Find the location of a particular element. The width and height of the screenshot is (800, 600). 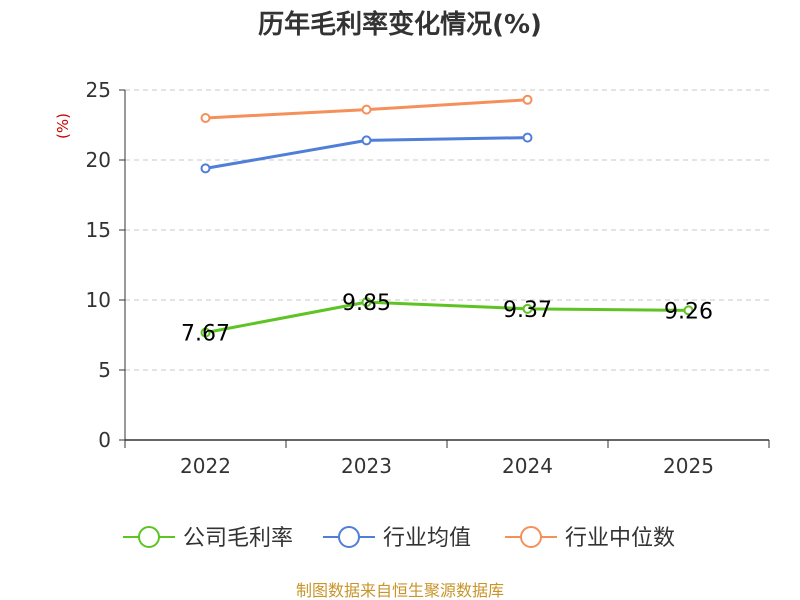

y-tick-label: 10 is located at coordinates (98, 300).